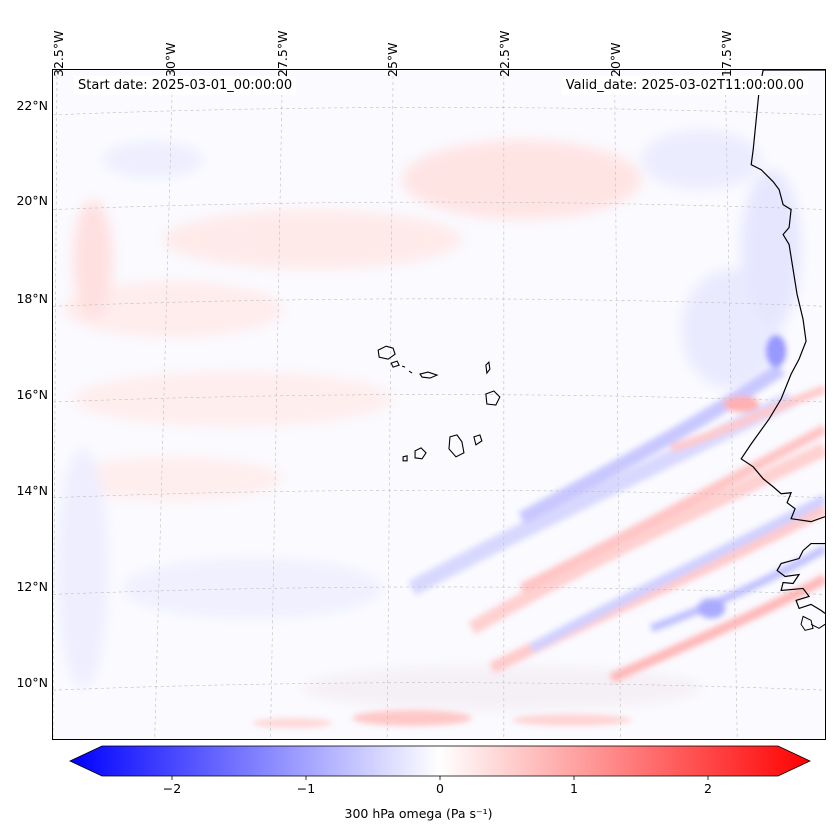  What do you see at coordinates (800, 578) in the screenshot?
I see `coastline-south` at bounding box center [800, 578].